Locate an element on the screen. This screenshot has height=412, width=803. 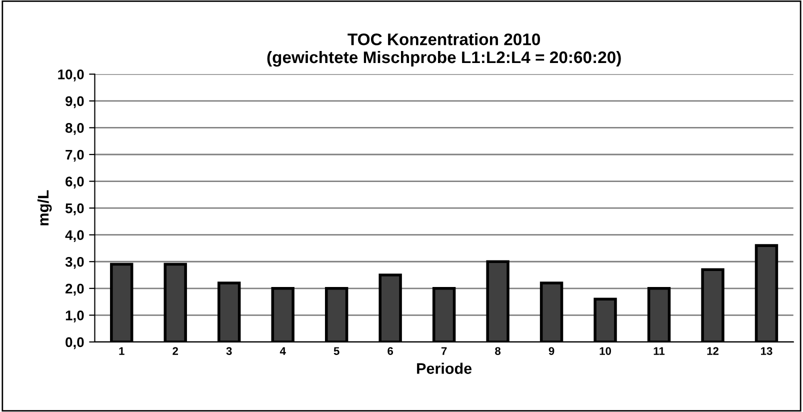
x-axis-title: Periode is located at coordinates (444, 368).